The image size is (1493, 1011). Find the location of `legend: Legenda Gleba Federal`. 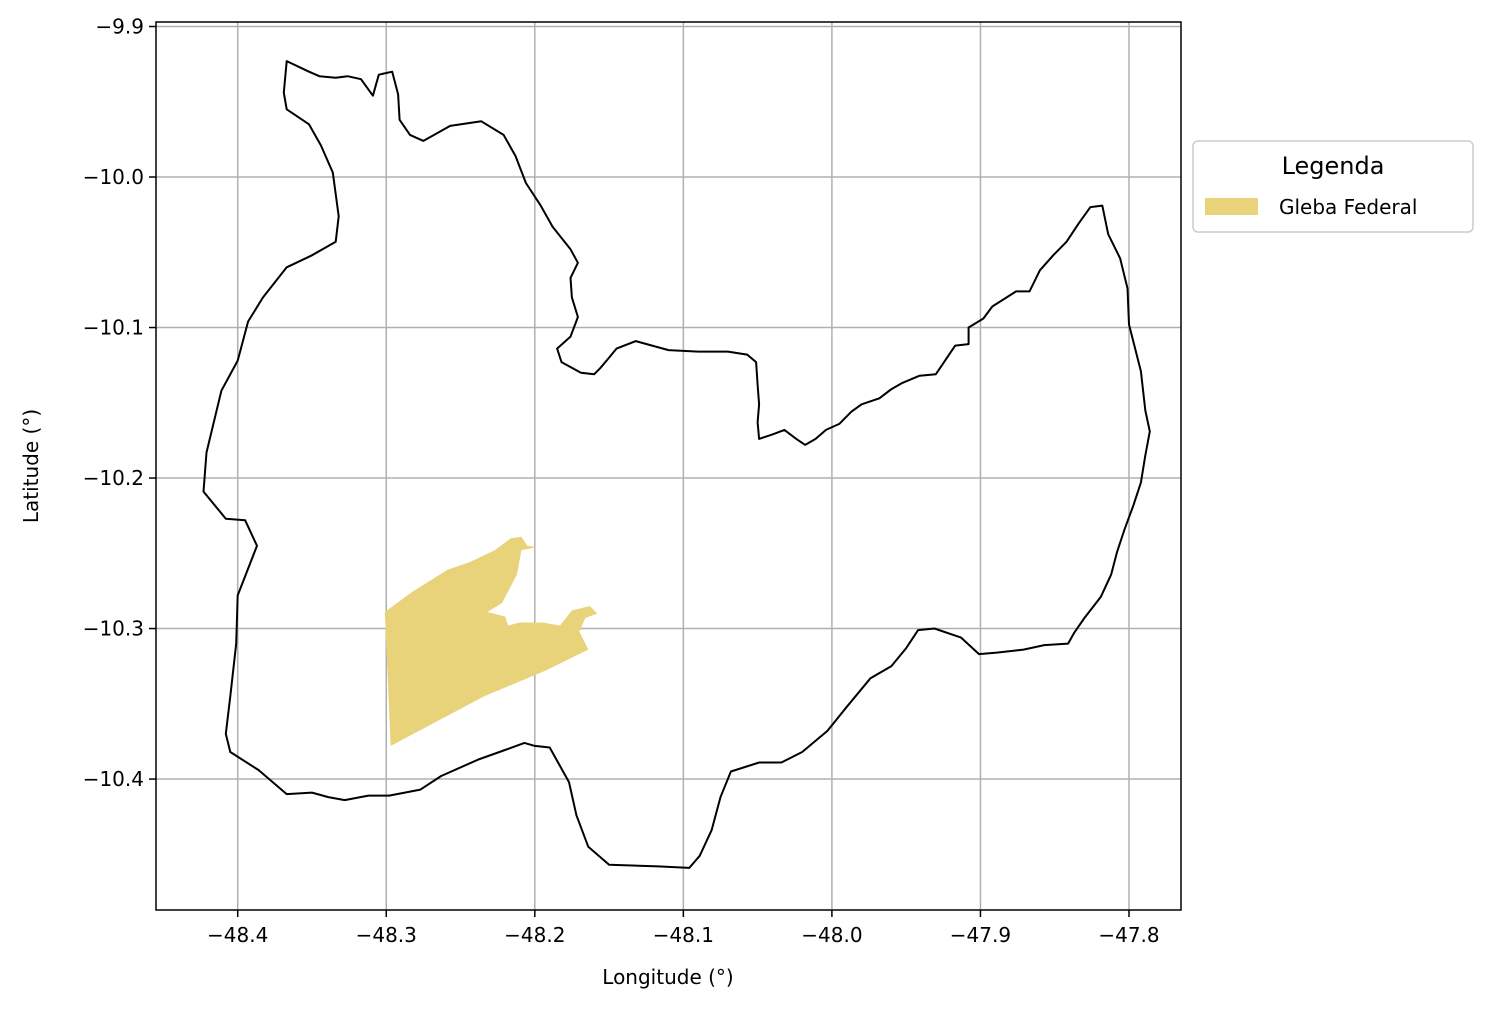

legend: Legenda Gleba Federal is located at coordinates (1333, 186).